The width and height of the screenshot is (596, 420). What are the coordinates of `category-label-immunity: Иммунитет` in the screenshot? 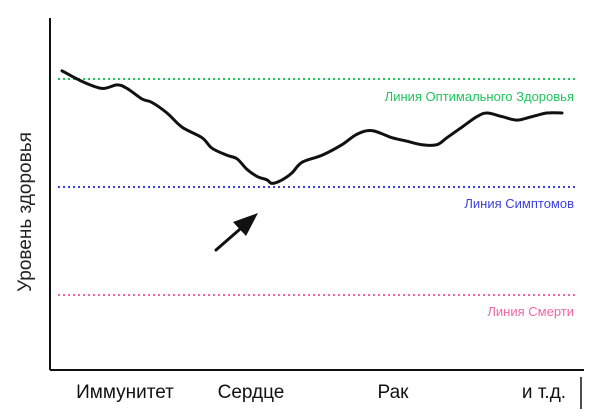 It's located at (125, 392).